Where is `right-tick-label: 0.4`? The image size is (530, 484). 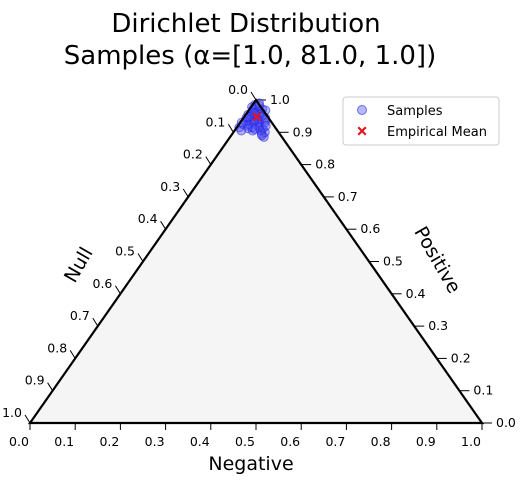 right-tick-label: 0.4 is located at coordinates (416, 293).